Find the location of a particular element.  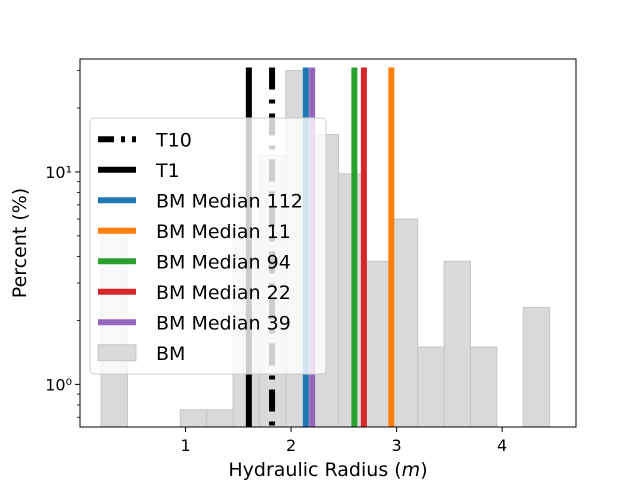

legend-label: T1 is located at coordinates (167, 171).